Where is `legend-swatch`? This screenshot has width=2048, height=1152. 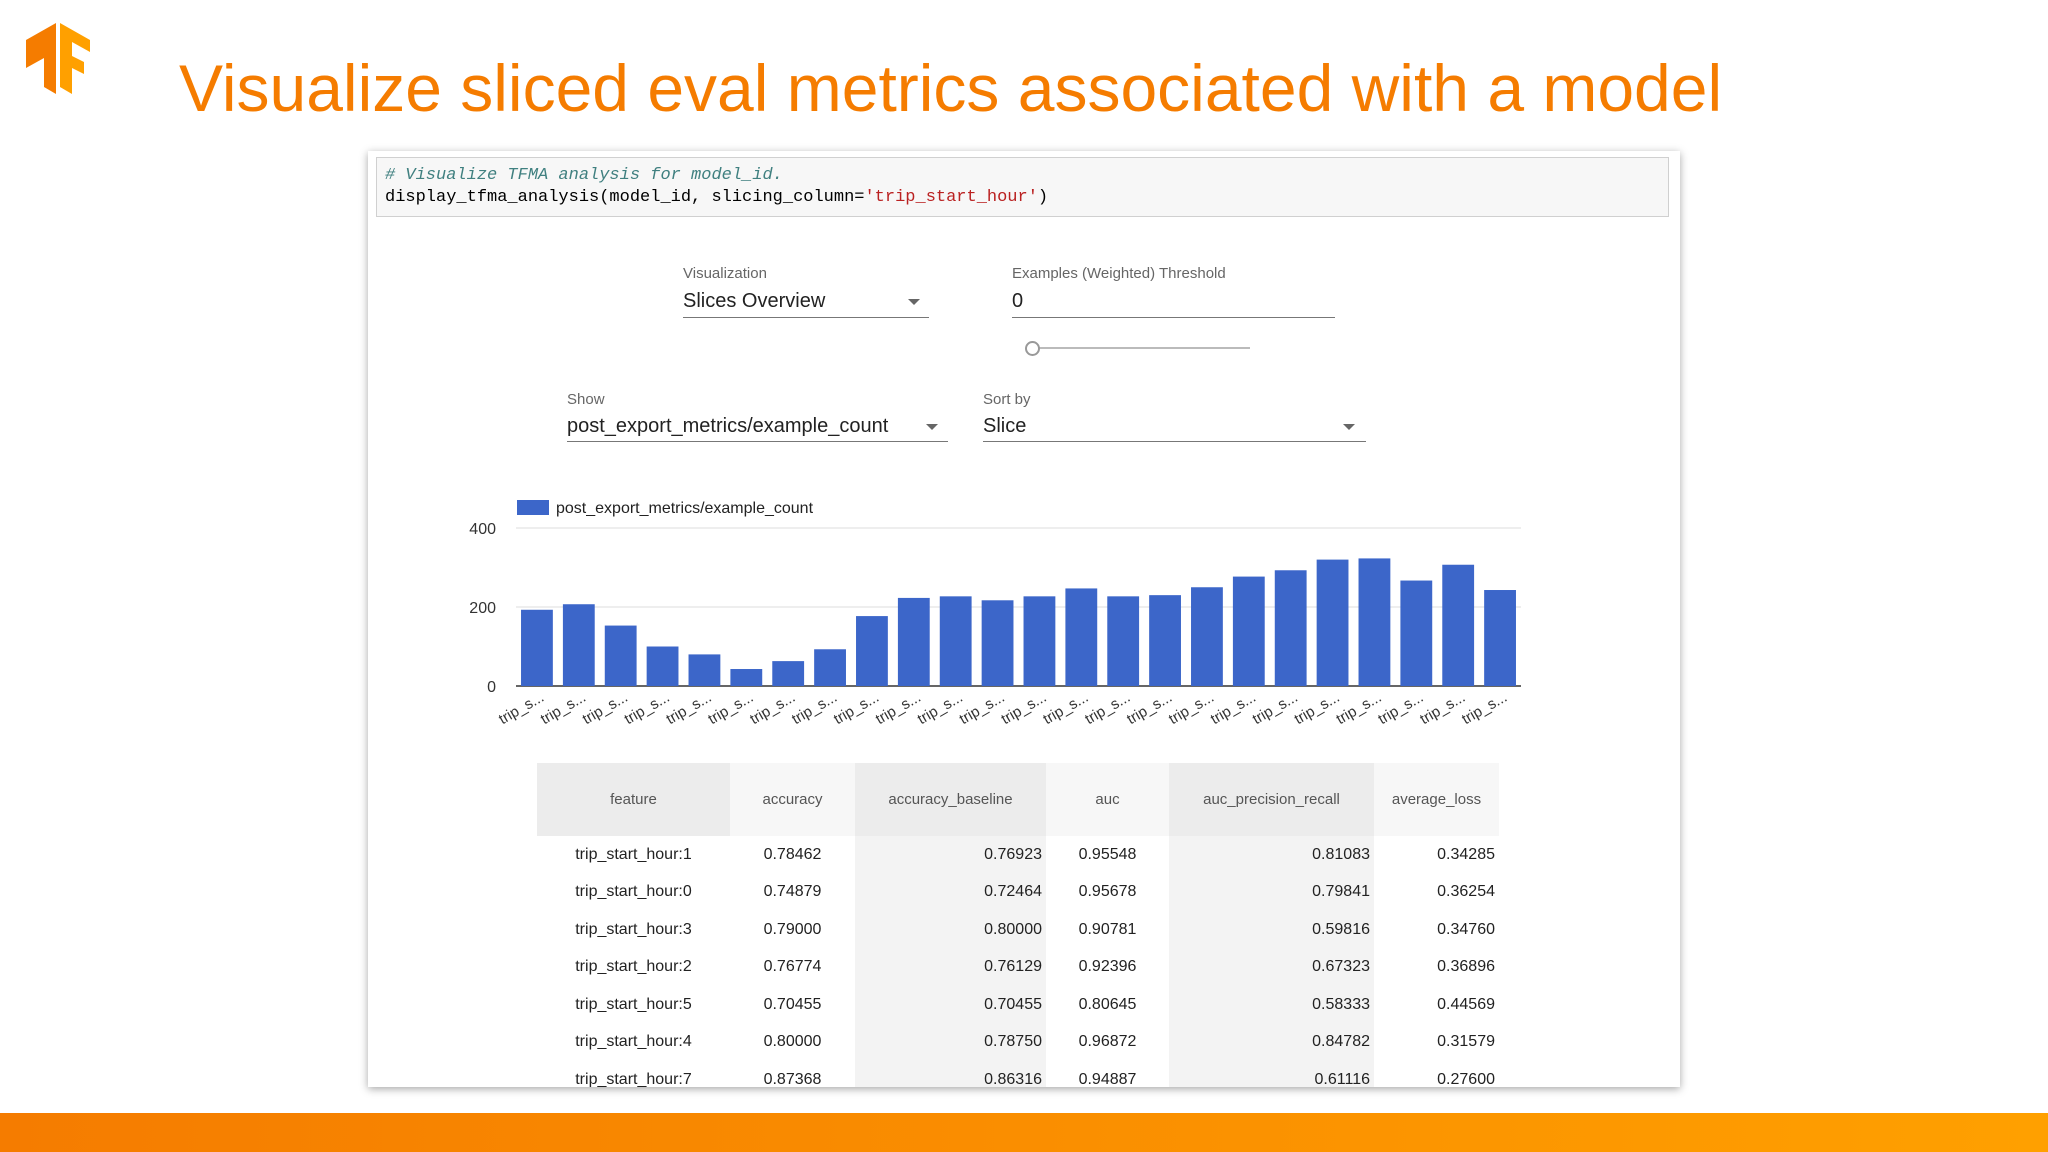 legend-swatch is located at coordinates (533, 507).